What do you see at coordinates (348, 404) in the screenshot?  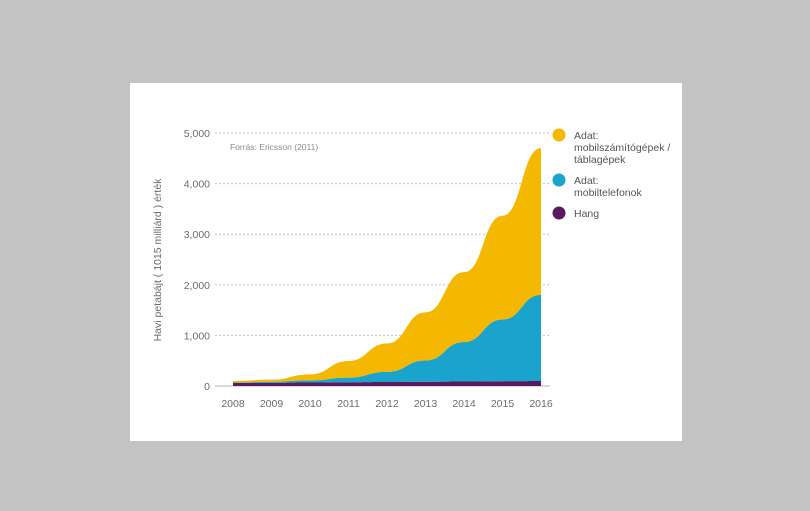 I see `x-tick-label: 2011` at bounding box center [348, 404].